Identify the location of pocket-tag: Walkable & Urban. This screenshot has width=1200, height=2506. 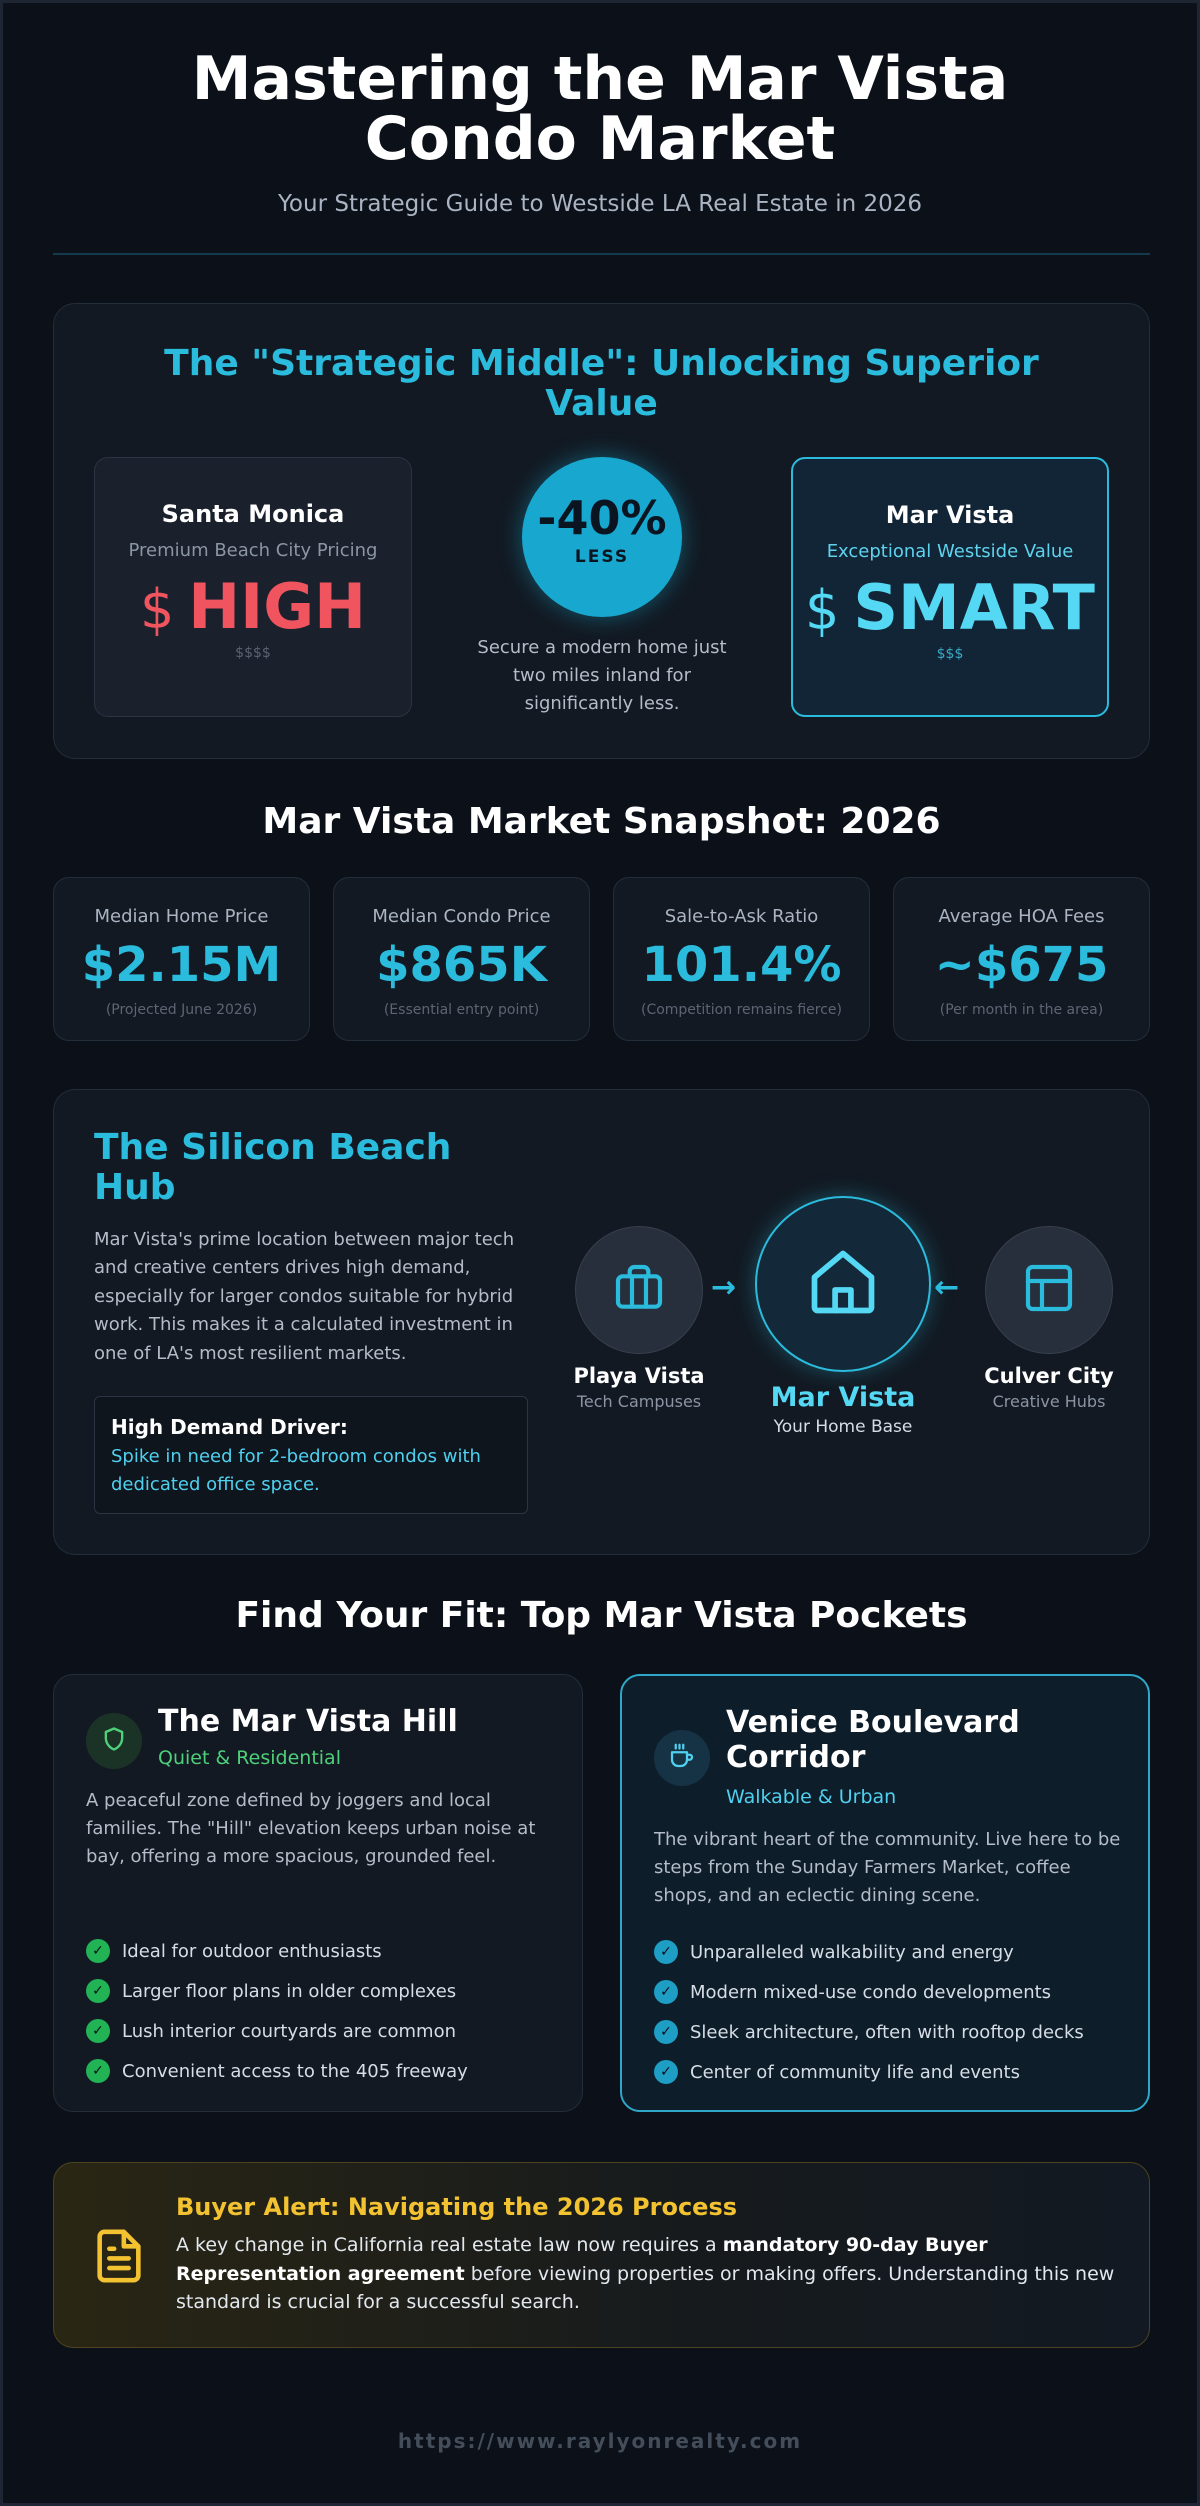
(811, 1797).